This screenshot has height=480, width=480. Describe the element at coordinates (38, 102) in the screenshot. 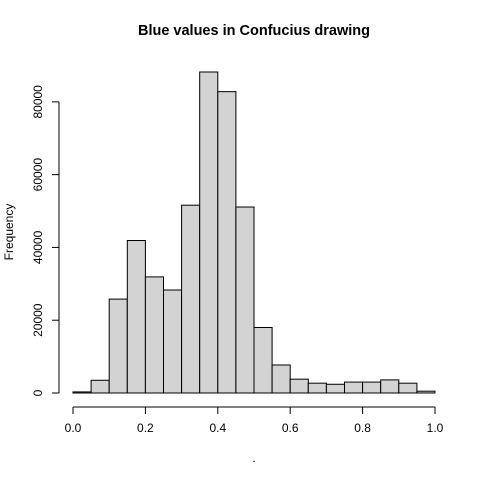

I see `y-tick-label: 80000` at that location.